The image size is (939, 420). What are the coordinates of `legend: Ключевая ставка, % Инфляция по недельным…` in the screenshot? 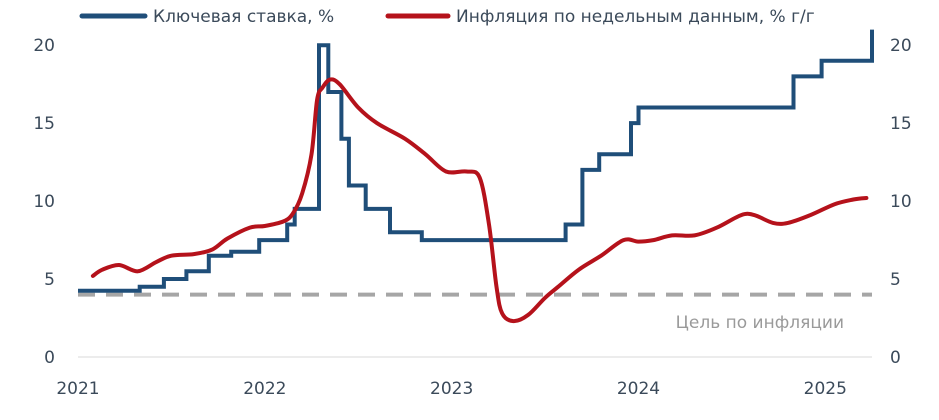 It's located at (447, 17).